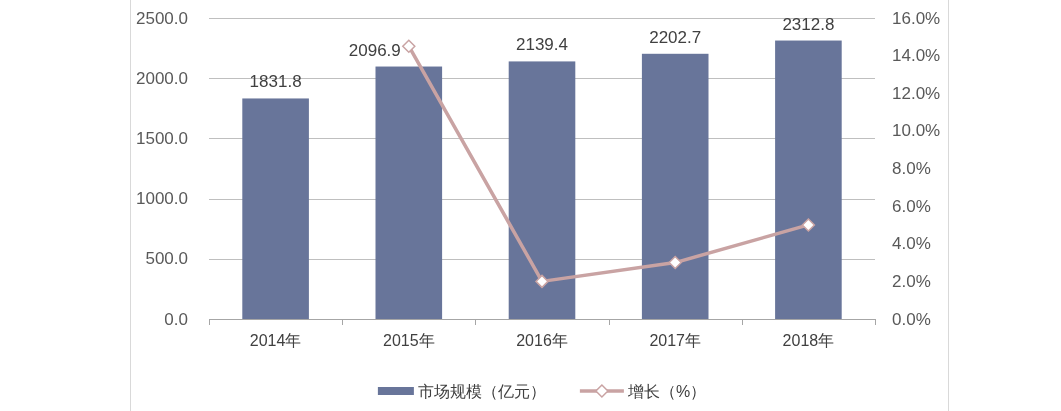 This screenshot has width=1061, height=411. What do you see at coordinates (176, 319) in the screenshot?
I see `y-tick-label: 0.0` at bounding box center [176, 319].